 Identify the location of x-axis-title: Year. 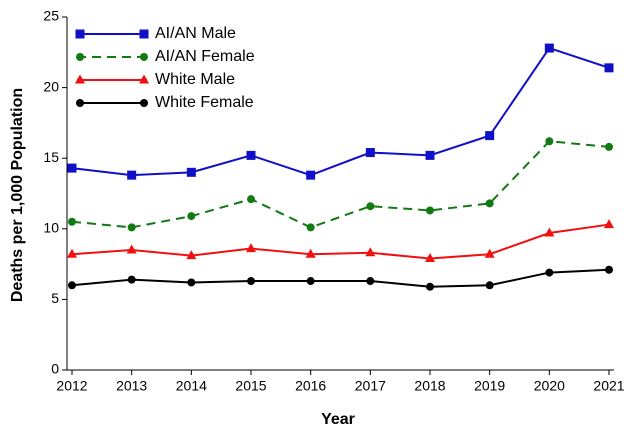
(338, 419).